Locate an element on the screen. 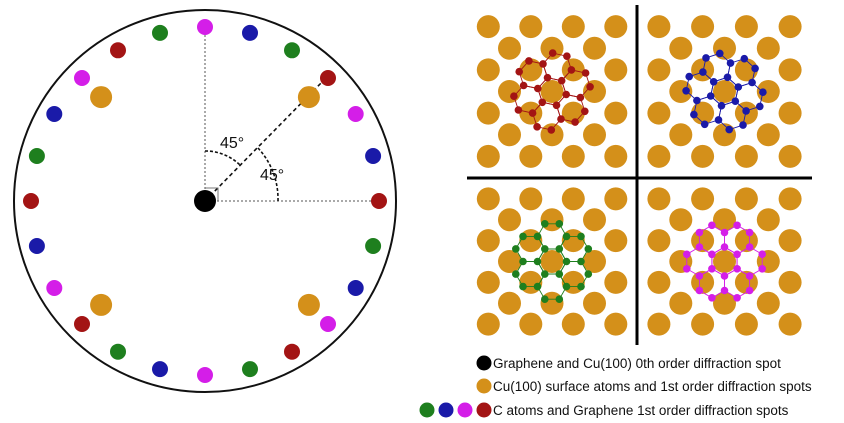 This screenshot has height=423, width=844. red-panel is located at coordinates (552, 91).